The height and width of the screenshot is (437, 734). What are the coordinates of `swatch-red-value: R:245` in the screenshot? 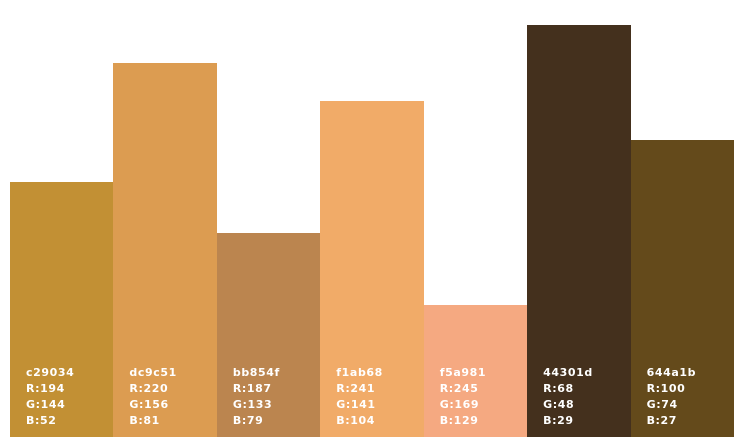 It's located at (459, 388).